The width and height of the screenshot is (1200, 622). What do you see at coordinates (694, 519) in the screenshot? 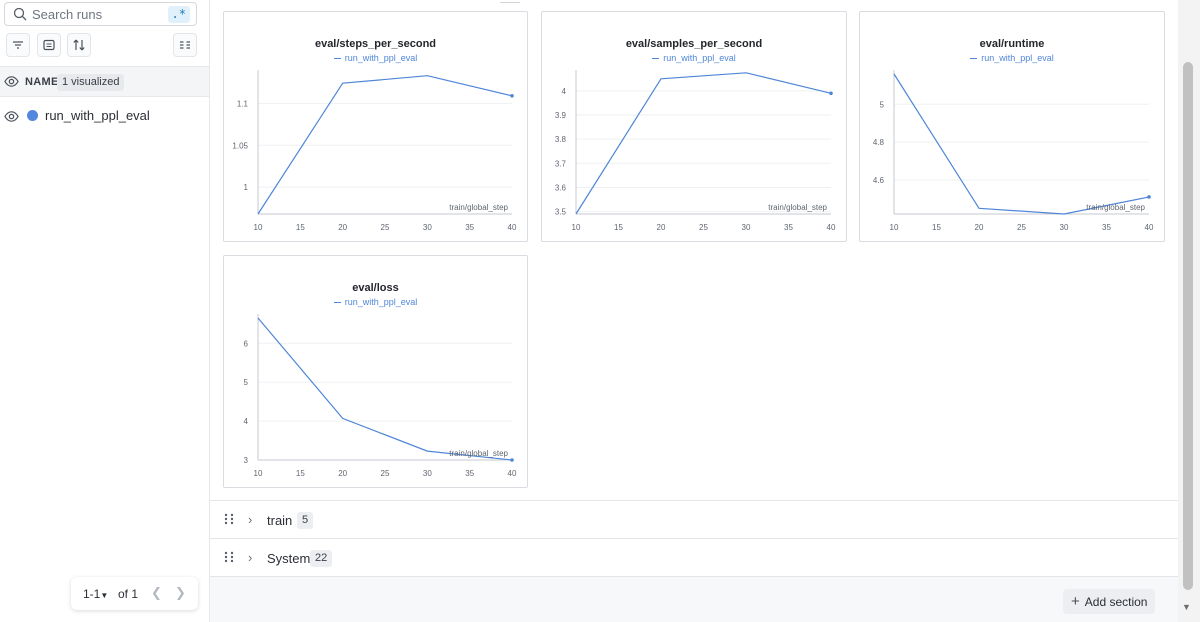
I see `section-train: › train 5` at bounding box center [694, 519].